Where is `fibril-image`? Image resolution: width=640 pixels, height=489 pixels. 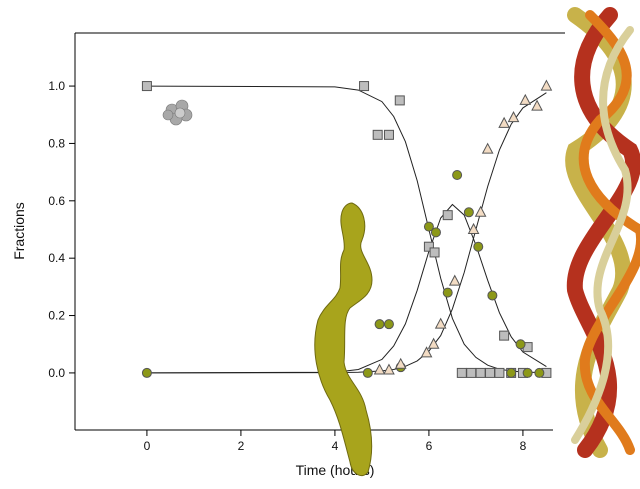 fibril-image is located at coordinates (343, 339).